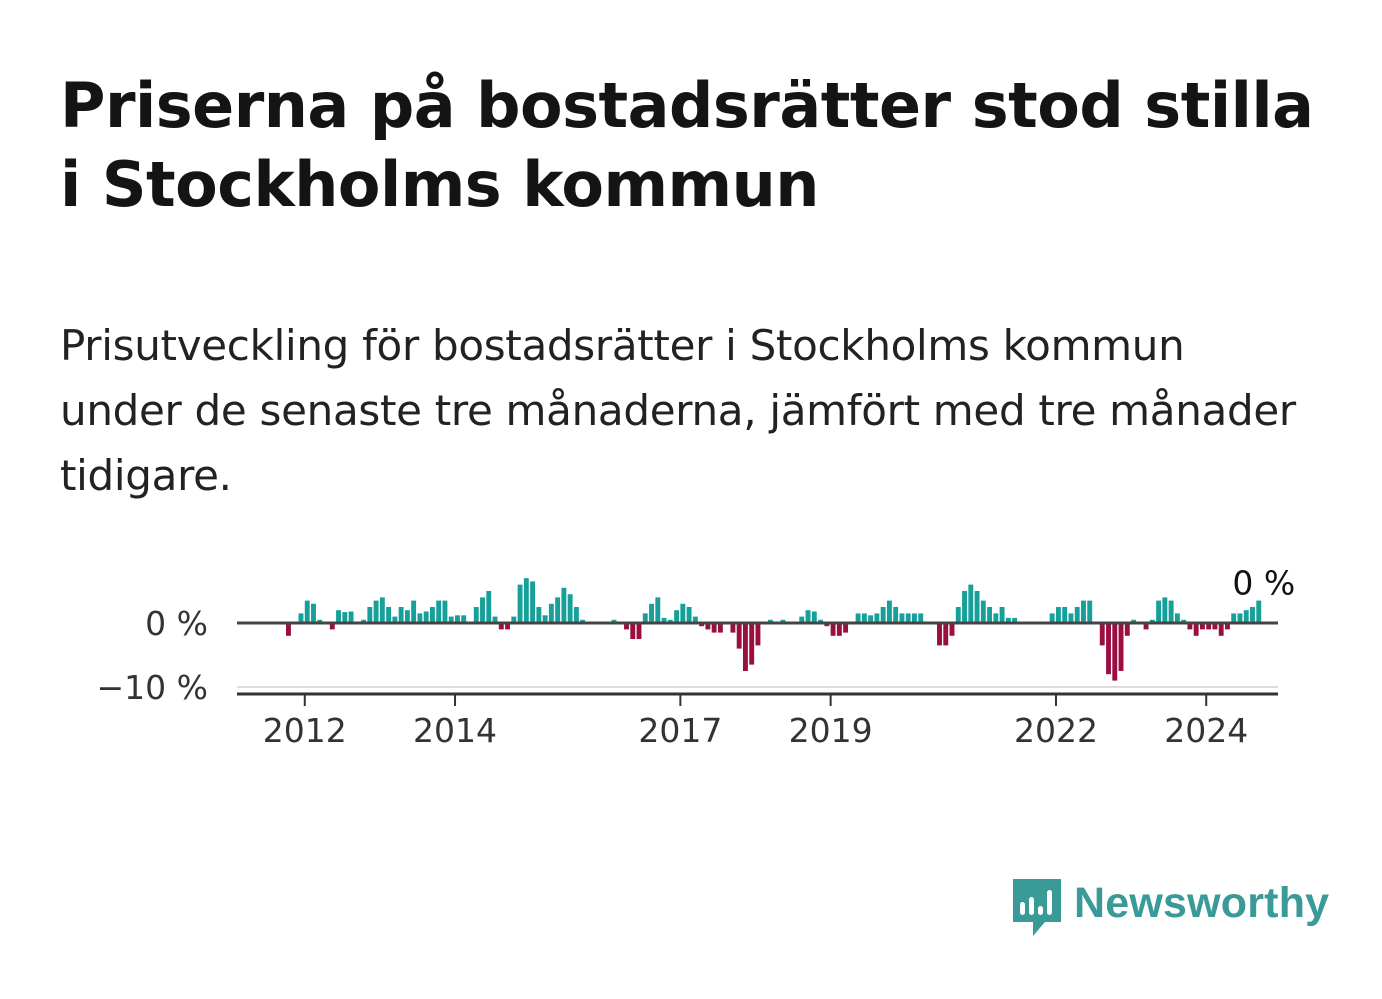 The image size is (1382, 999). I want to click on y-tick-label: 0 %, so click(176, 623).